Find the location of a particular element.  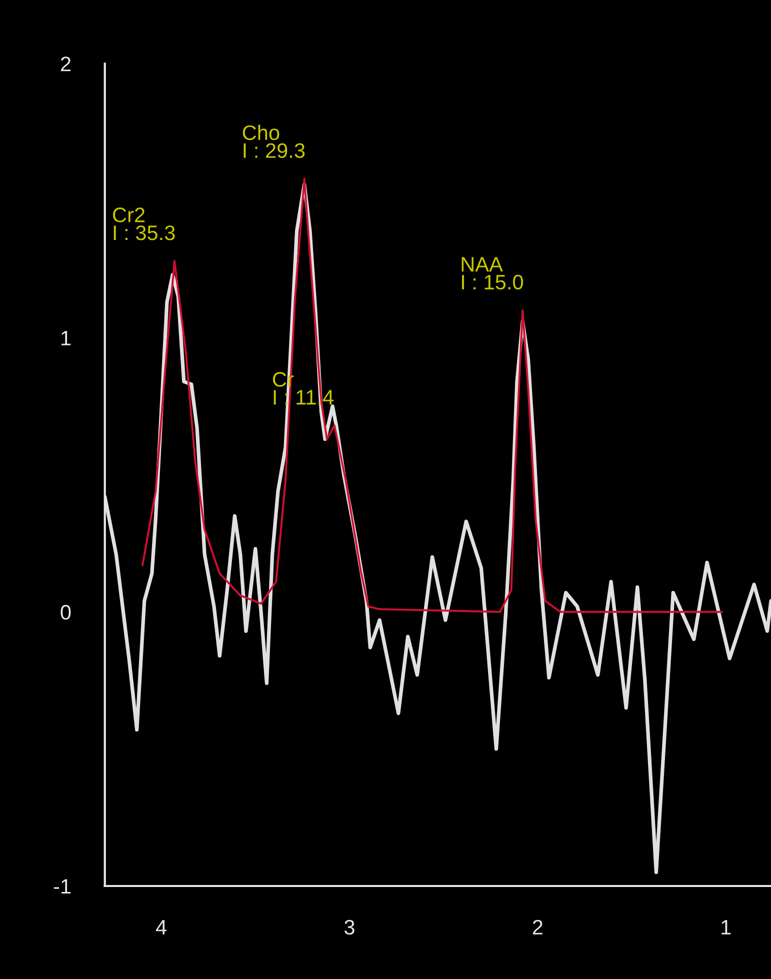

x-tick-label: 2 is located at coordinates (537, 927).